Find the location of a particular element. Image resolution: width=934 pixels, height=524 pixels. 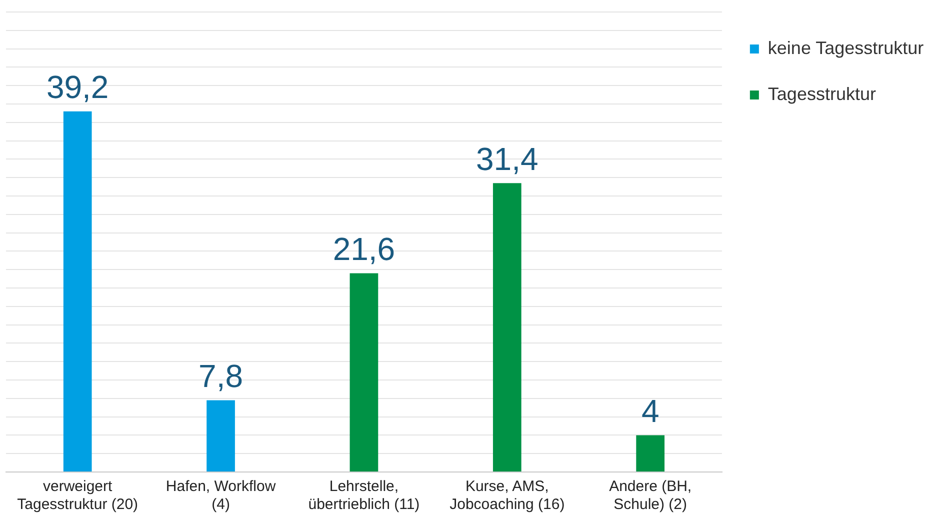

x-tick-label: Lehrstelle, übertrieblich (11) is located at coordinates (364, 496).